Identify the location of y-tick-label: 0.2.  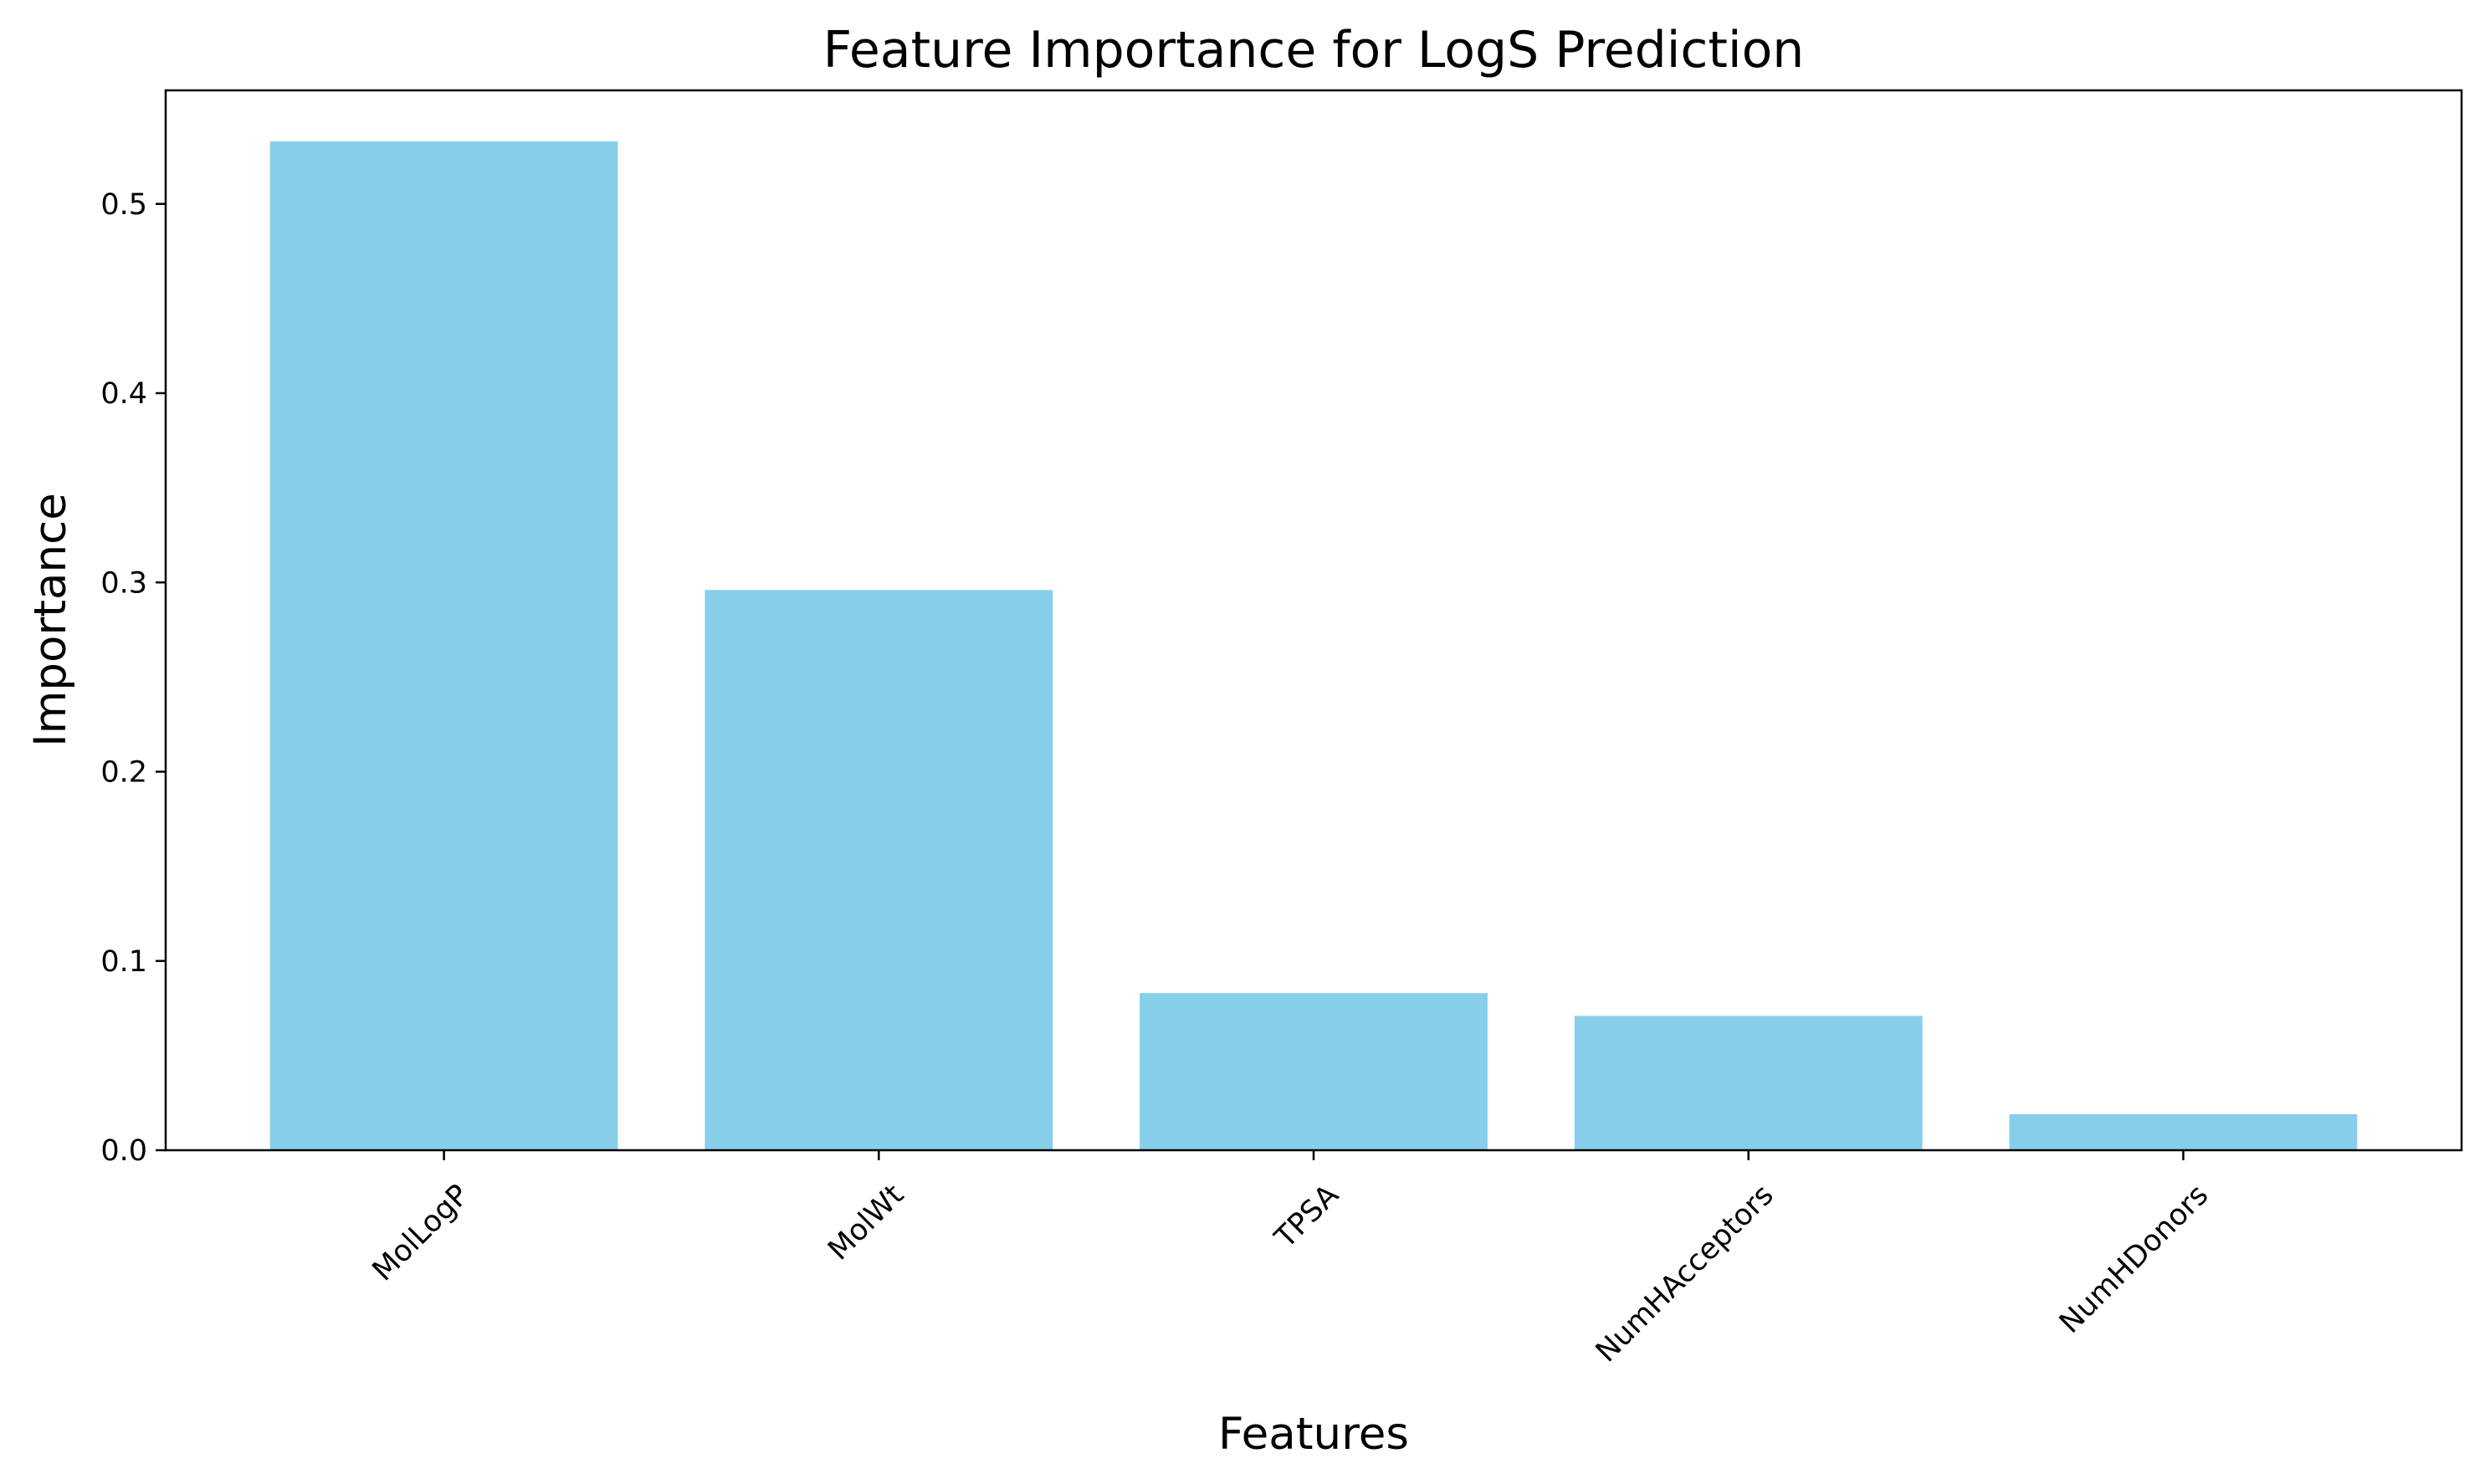
(124, 773).